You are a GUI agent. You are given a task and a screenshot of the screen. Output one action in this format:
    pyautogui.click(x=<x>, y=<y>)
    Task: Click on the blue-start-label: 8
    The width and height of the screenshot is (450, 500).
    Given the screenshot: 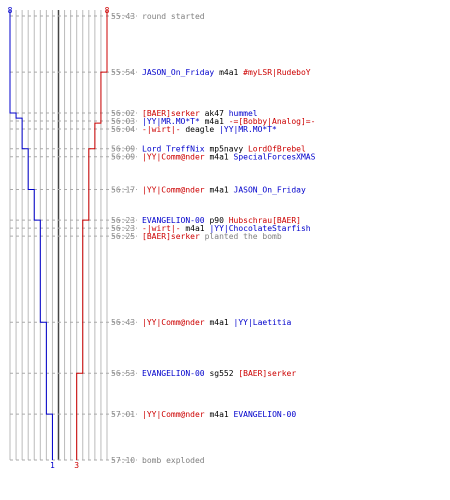 What is the action you would take?
    pyautogui.click(x=10, y=10)
    